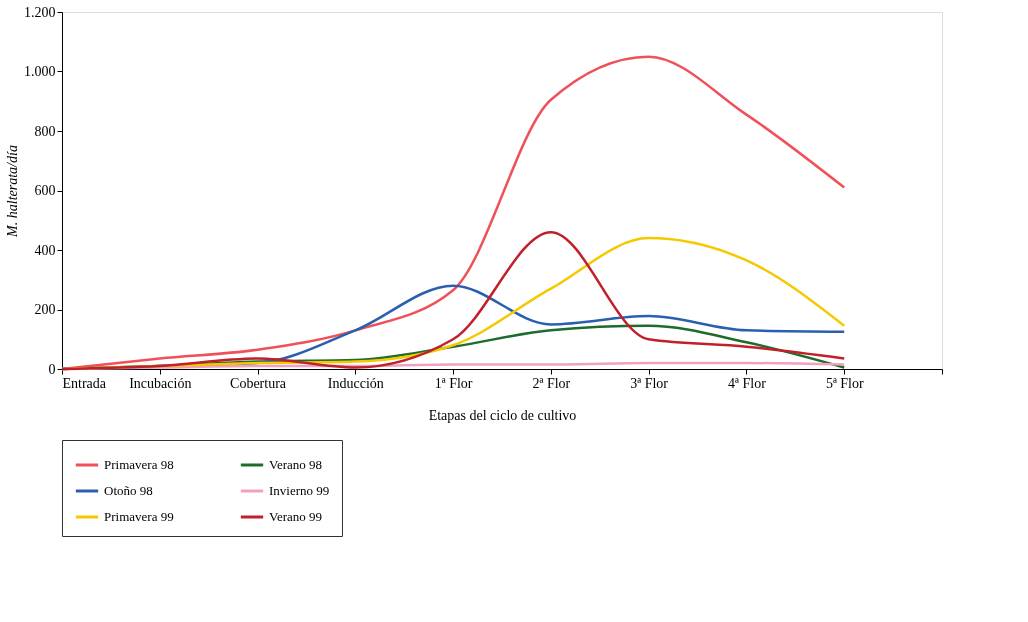 The image size is (1028, 622). I want to click on x-tick-label: Cobertura, so click(258, 383).